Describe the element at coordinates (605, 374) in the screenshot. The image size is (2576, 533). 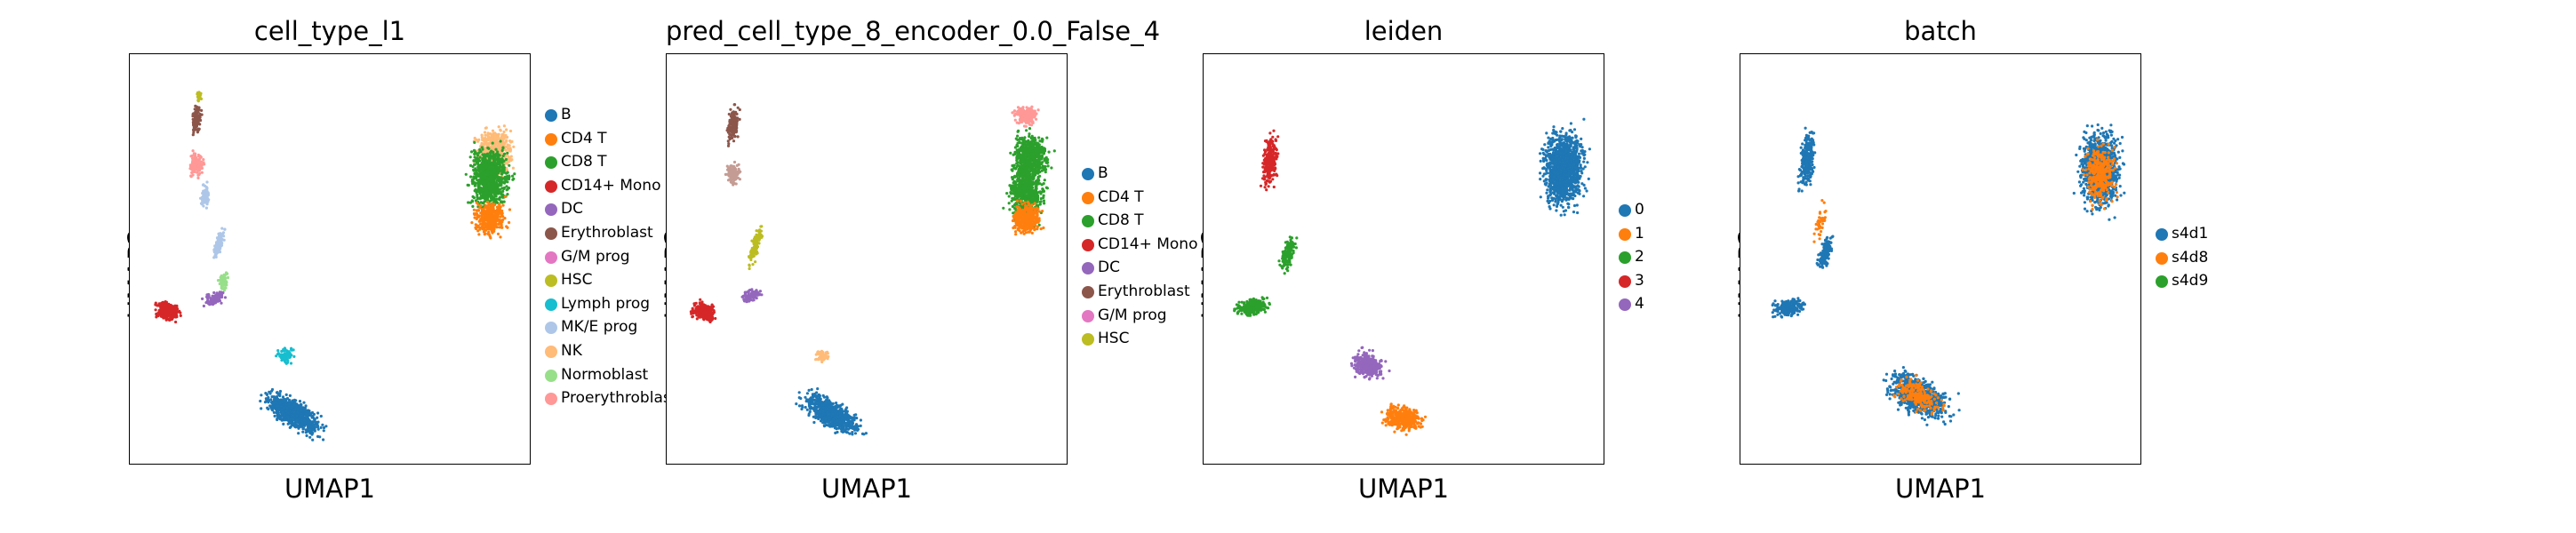
I see `legend-label: Normoblast` at that location.